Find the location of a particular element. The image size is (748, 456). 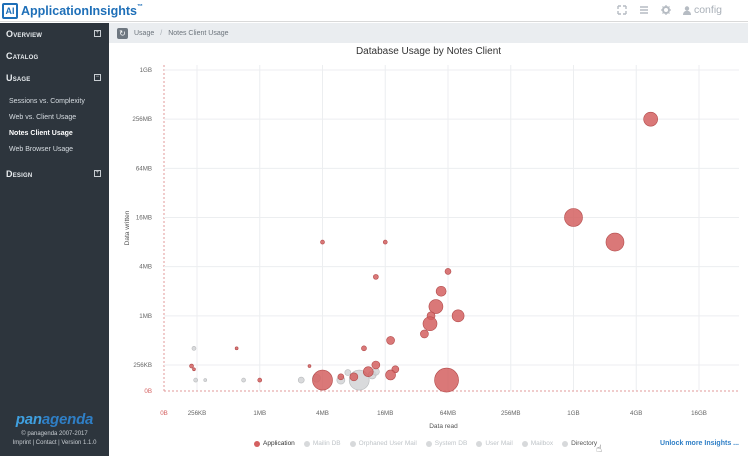

sidebar-subitem-notes-client: Notes Client Usage is located at coordinates (41, 133).